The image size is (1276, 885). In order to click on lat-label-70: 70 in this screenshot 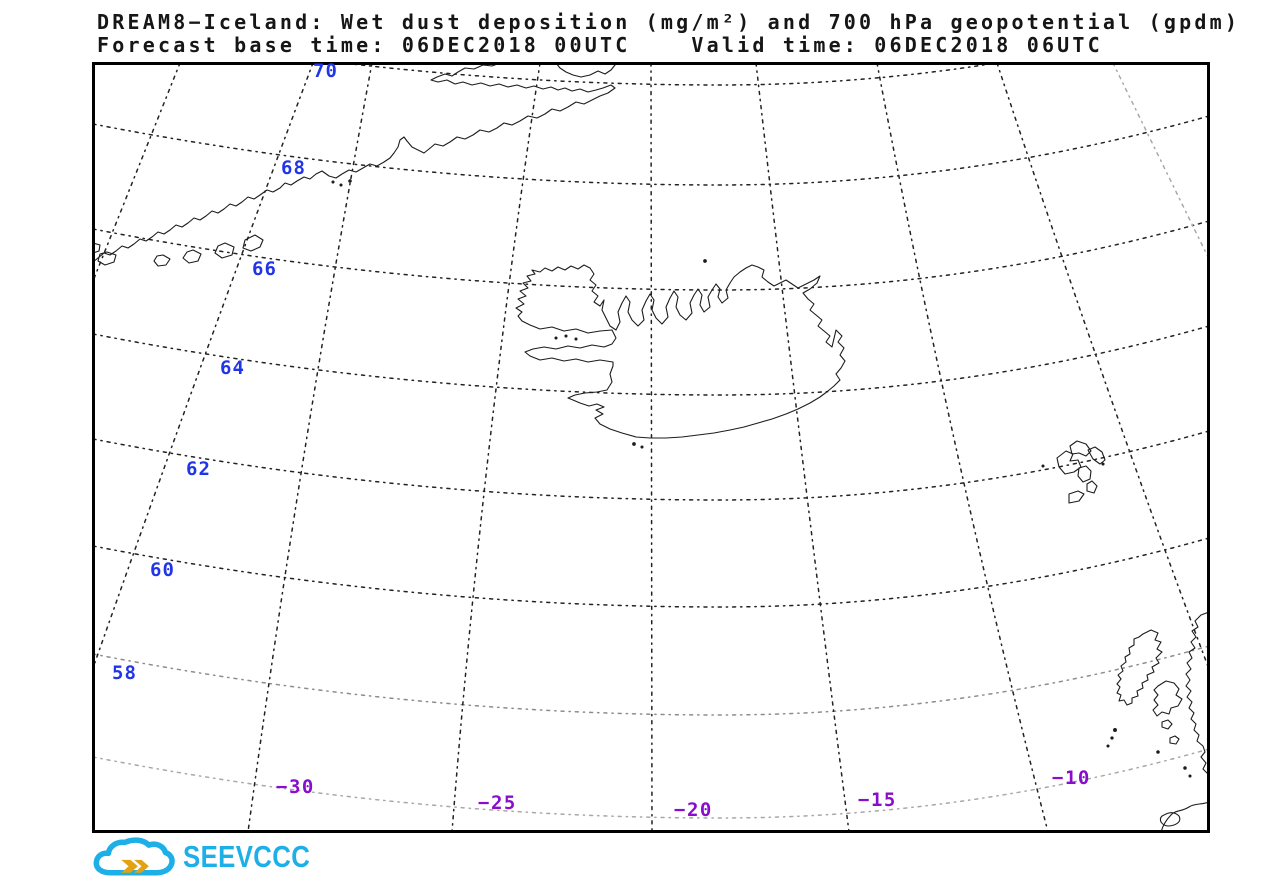, I will do `click(325, 71)`.